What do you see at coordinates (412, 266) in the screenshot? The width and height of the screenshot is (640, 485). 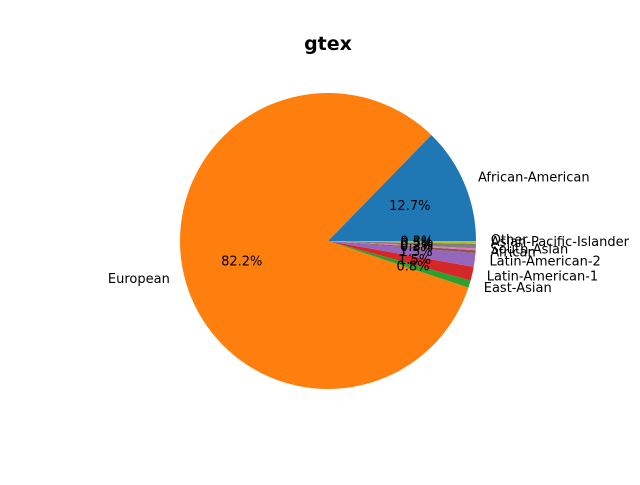 I see `pct-label-east-asian: 0.8%` at bounding box center [412, 266].